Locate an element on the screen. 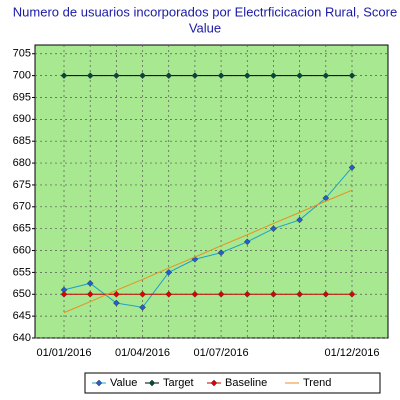 Image resolution: width=400 pixels, height=400 pixels. y-tick-label: 700 is located at coordinates (22, 76).